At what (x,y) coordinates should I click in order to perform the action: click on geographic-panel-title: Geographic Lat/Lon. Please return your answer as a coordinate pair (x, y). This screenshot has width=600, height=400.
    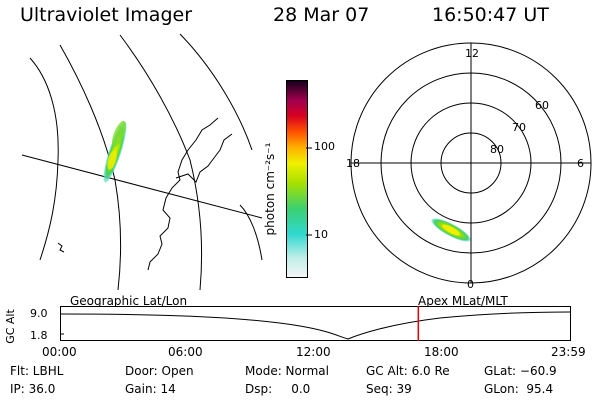
    Looking at the image, I should click on (129, 301).